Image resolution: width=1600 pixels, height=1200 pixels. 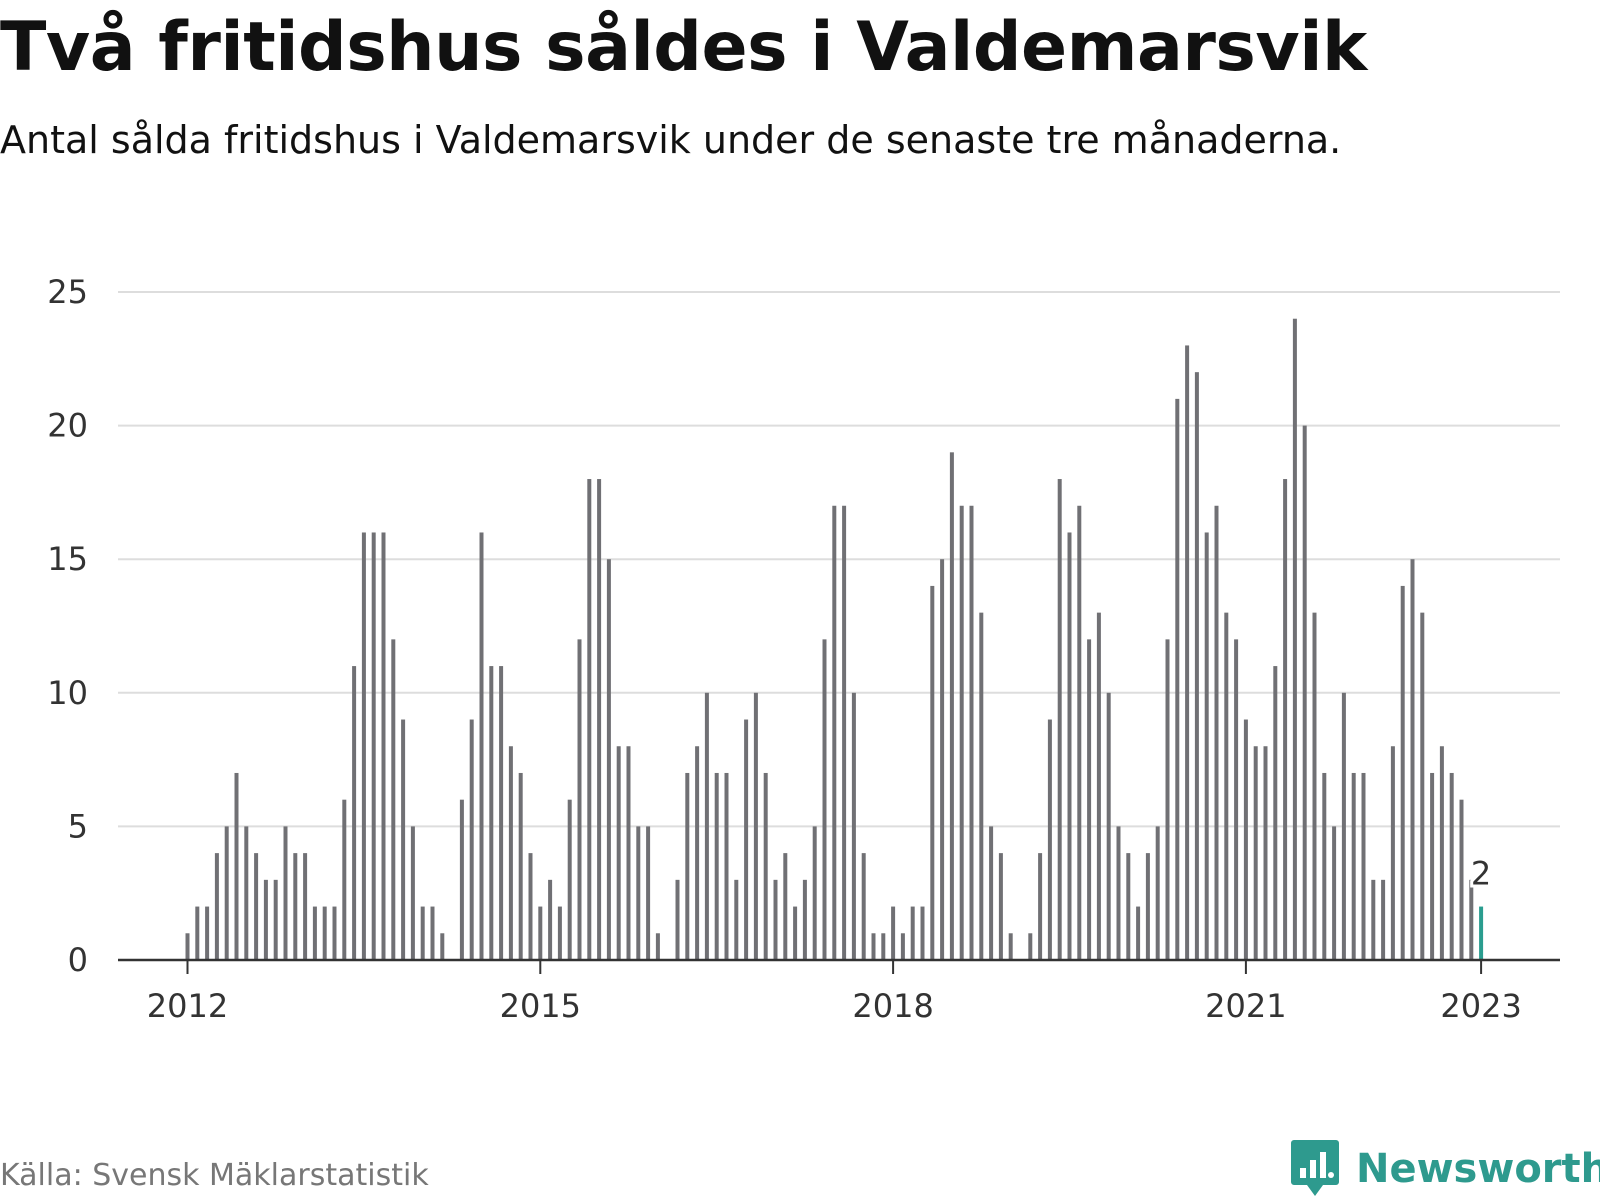 What do you see at coordinates (1480, 1006) in the screenshot?
I see `x-tick-label: 2023` at bounding box center [1480, 1006].